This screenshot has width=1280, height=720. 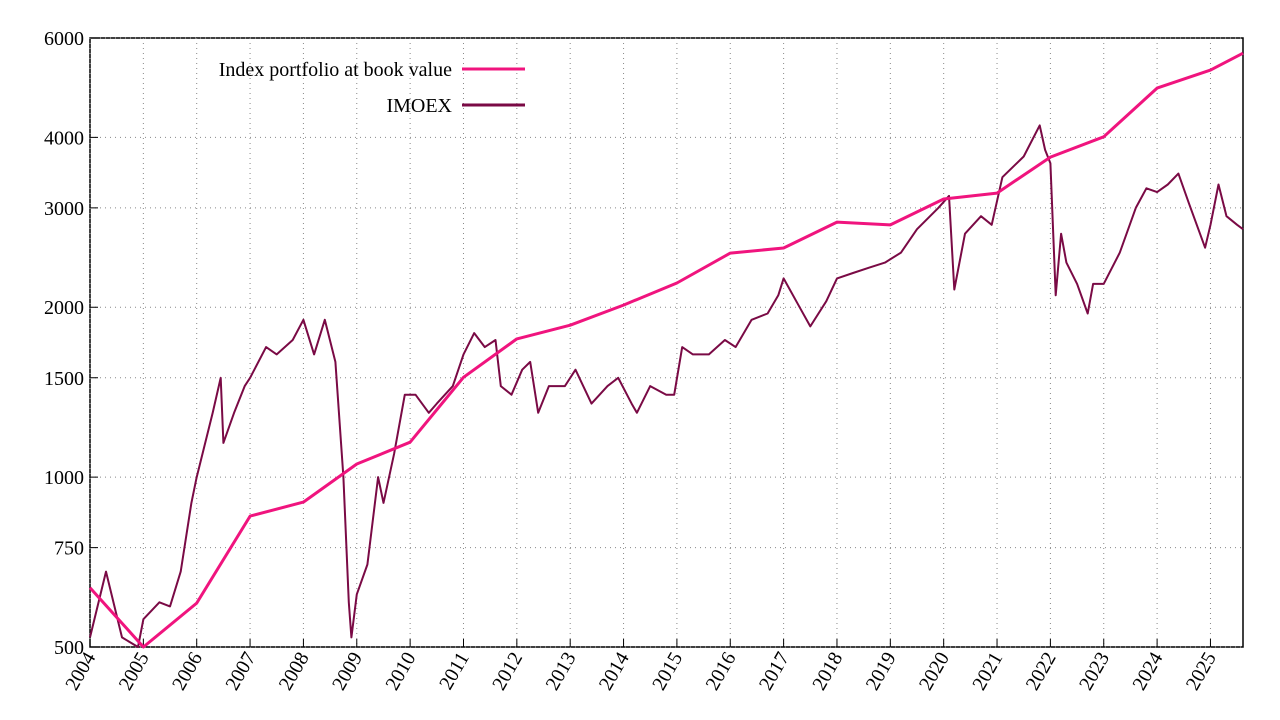 What do you see at coordinates (774, 672) in the screenshot?
I see `x-tick-label: 2017` at bounding box center [774, 672].